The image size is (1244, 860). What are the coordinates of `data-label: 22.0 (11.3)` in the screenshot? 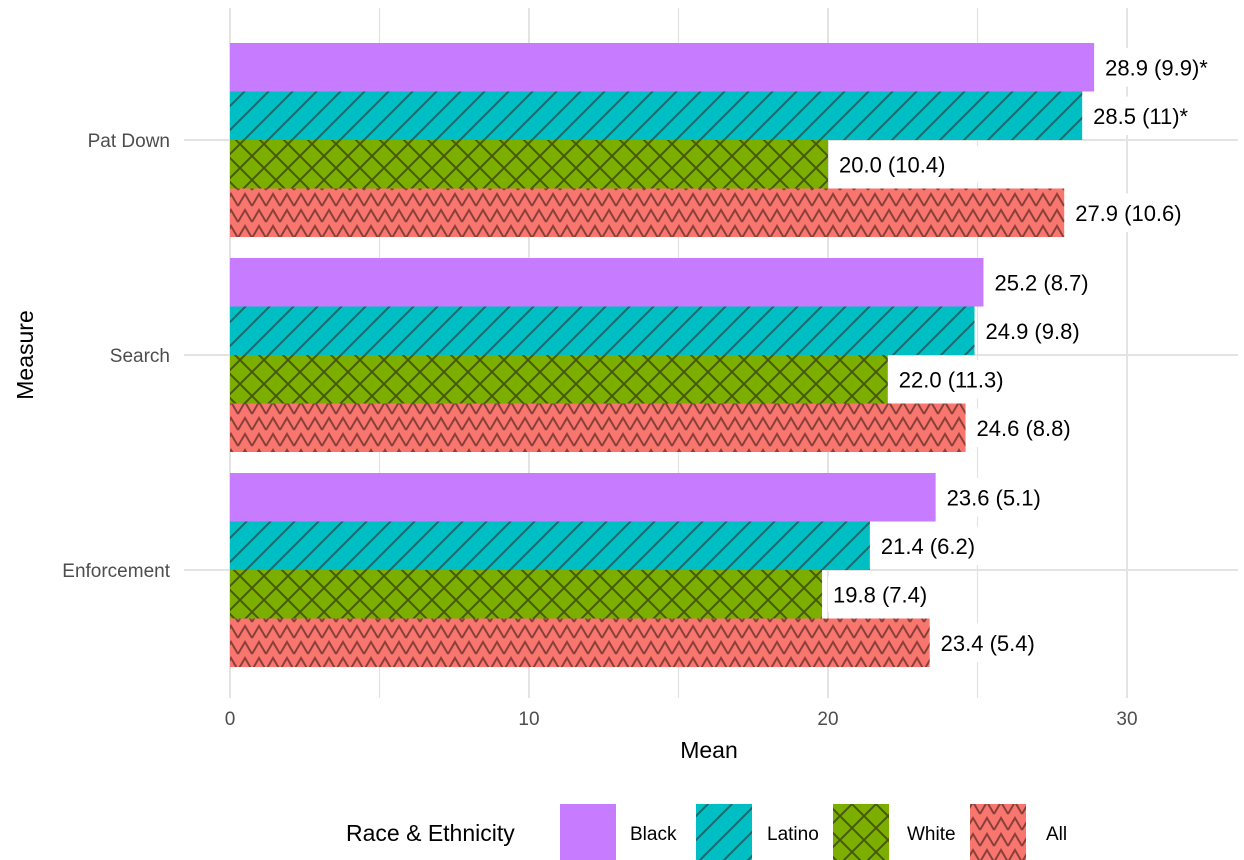 It's located at (951, 379).